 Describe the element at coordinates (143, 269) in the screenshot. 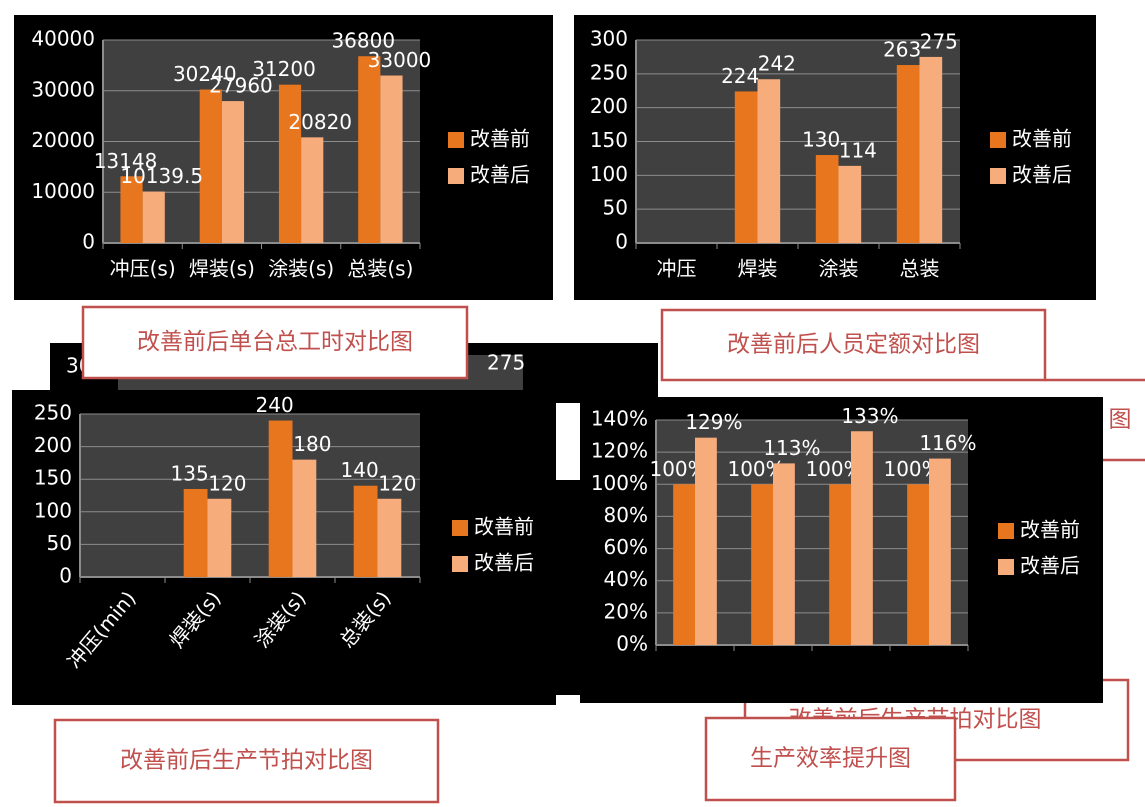

I see `x-tick-label: 冲压(s)` at that location.